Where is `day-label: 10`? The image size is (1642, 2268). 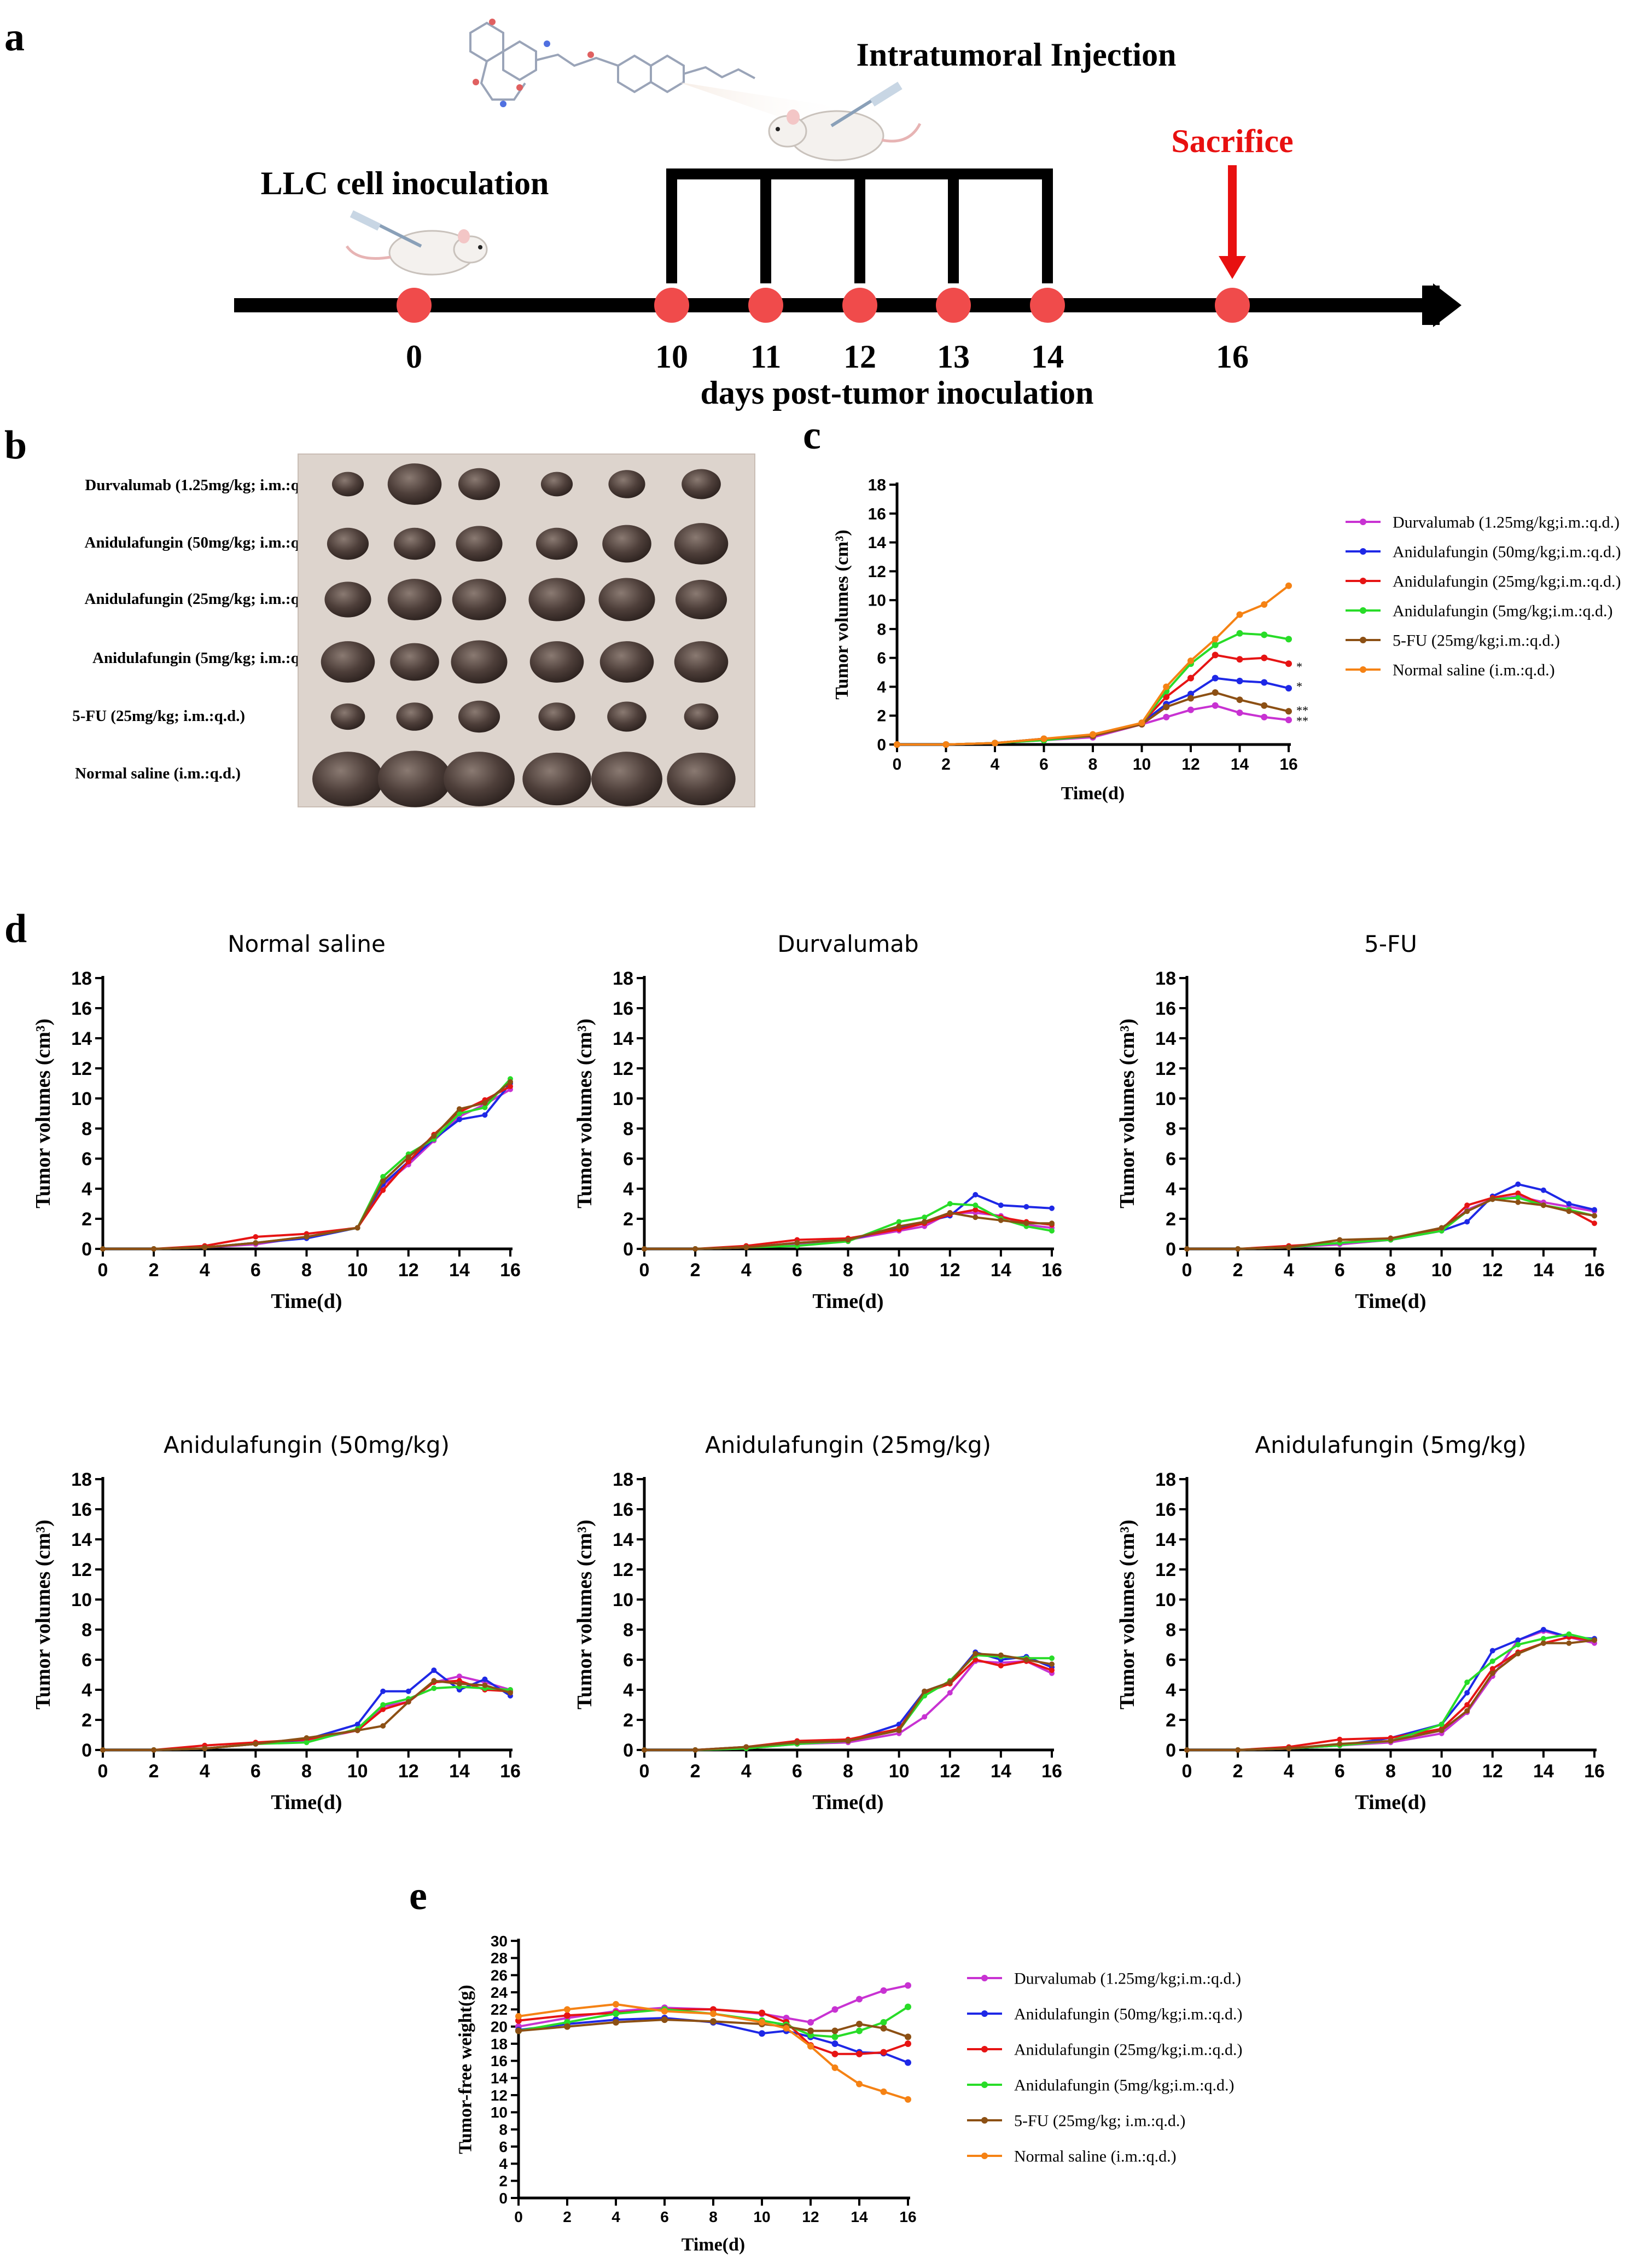 day-label: 10 is located at coordinates (671, 357).